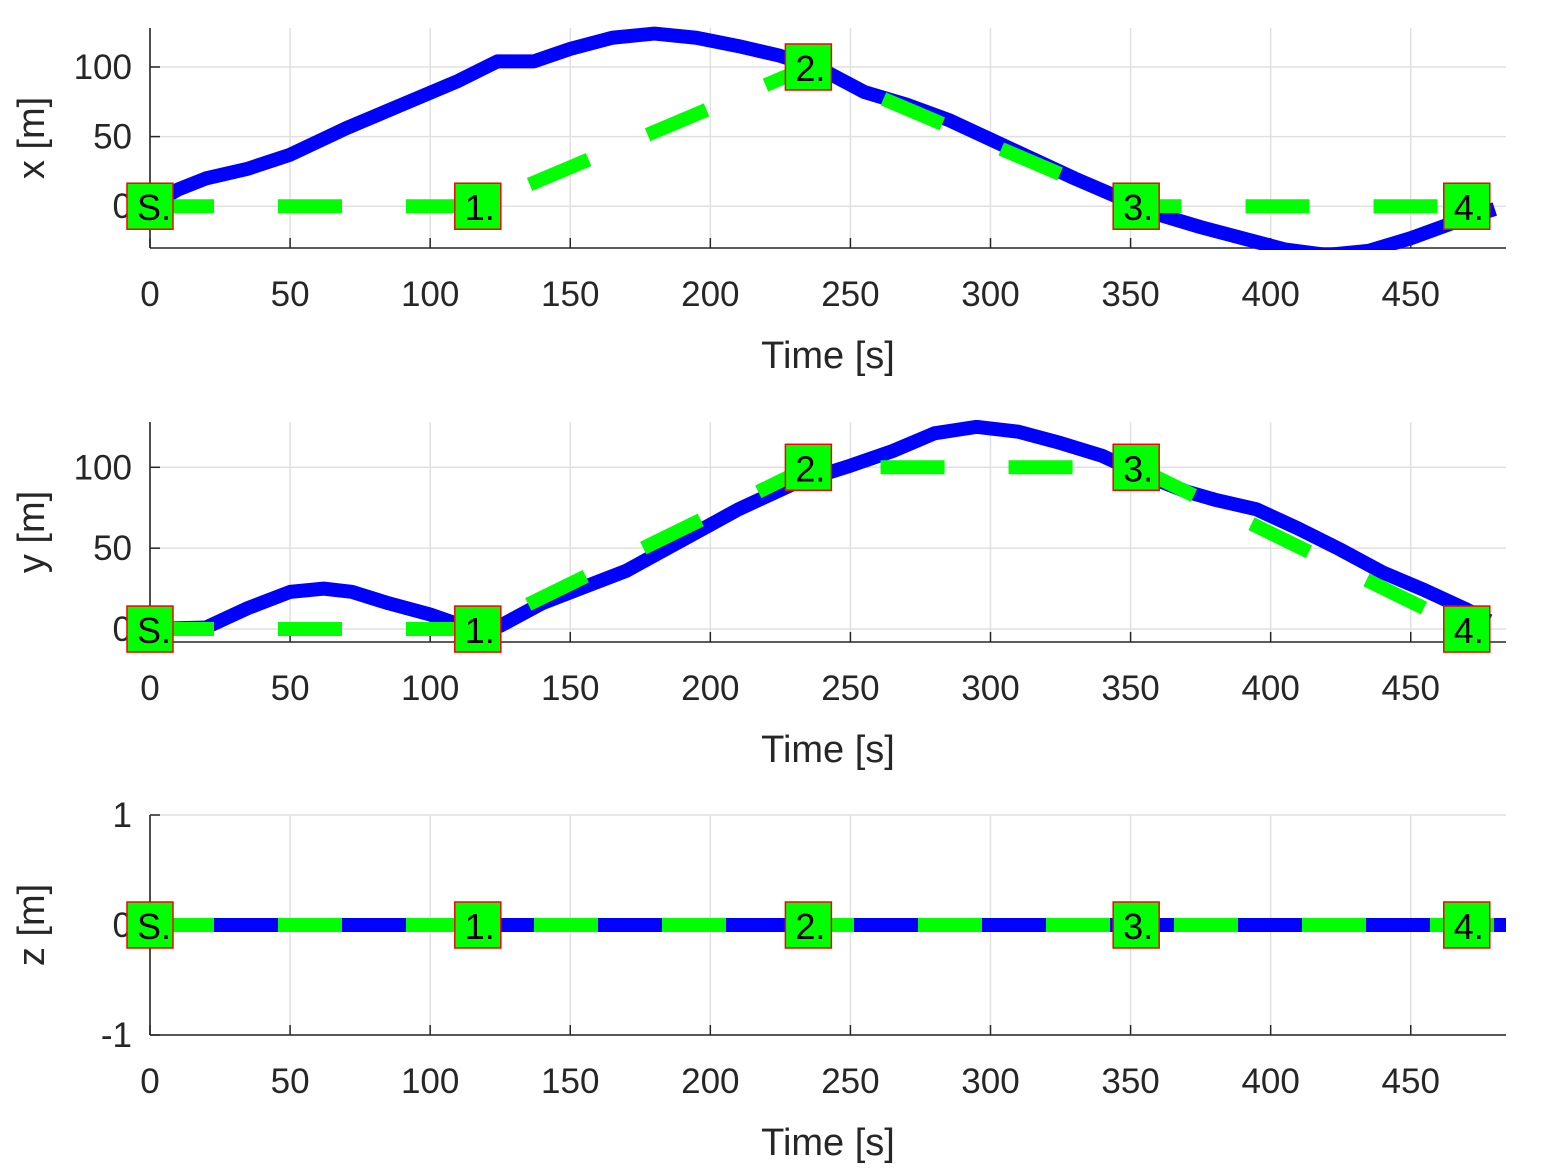 The image size is (1568, 1176). What do you see at coordinates (32, 138) in the screenshot?
I see `y-axis-label: x [m]` at bounding box center [32, 138].